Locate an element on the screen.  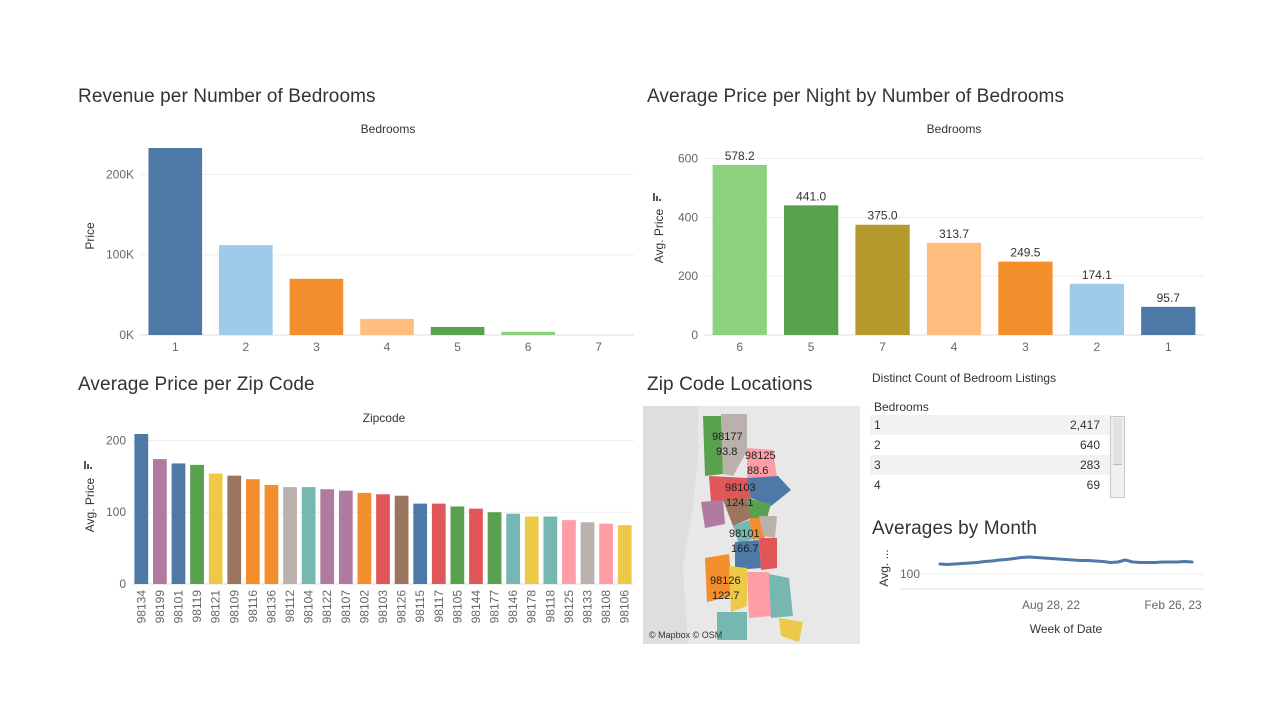
zip-price-header: Zipcode is located at coordinates (384, 418).